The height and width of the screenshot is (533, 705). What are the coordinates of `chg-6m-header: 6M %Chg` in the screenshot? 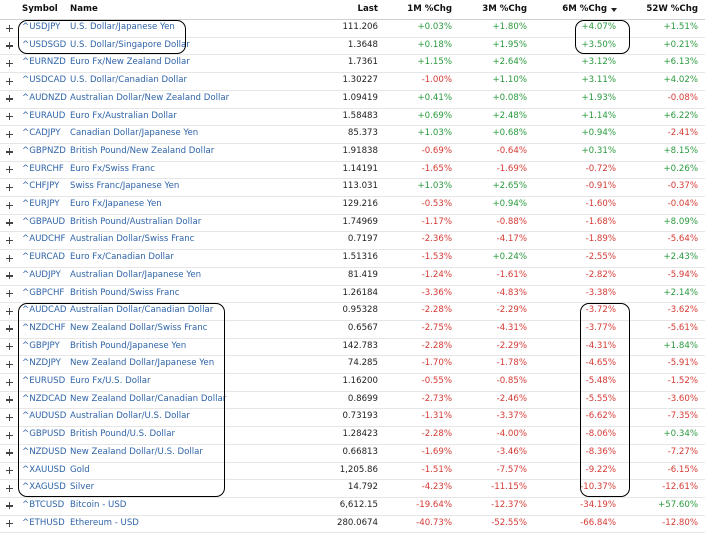 It's located at (584, 9).